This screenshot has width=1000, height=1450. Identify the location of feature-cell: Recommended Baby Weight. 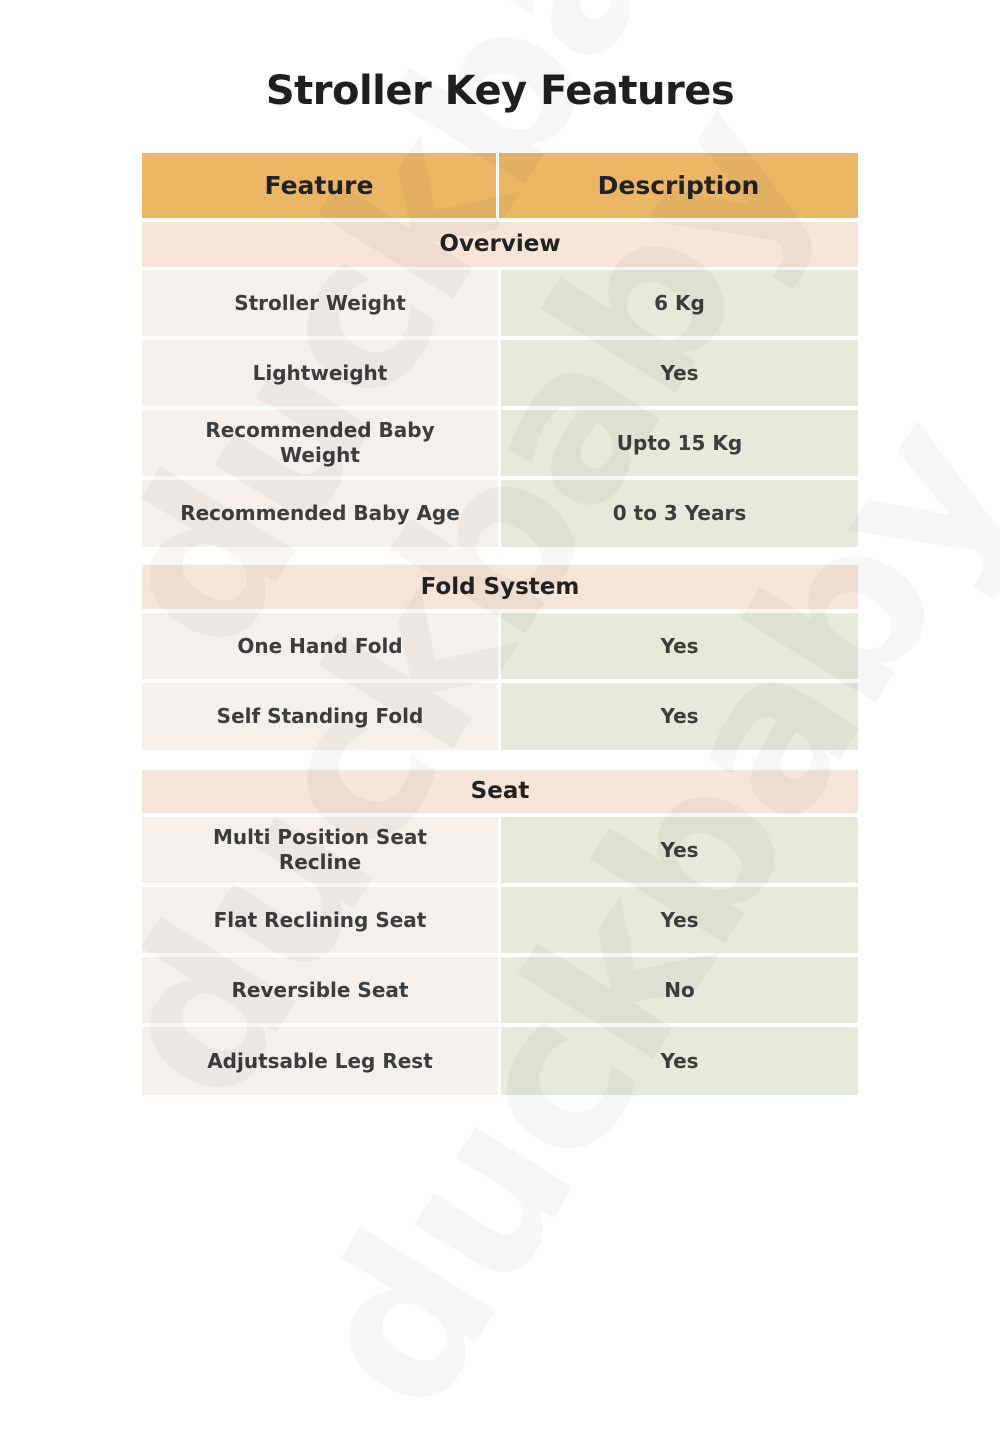
(320, 443).